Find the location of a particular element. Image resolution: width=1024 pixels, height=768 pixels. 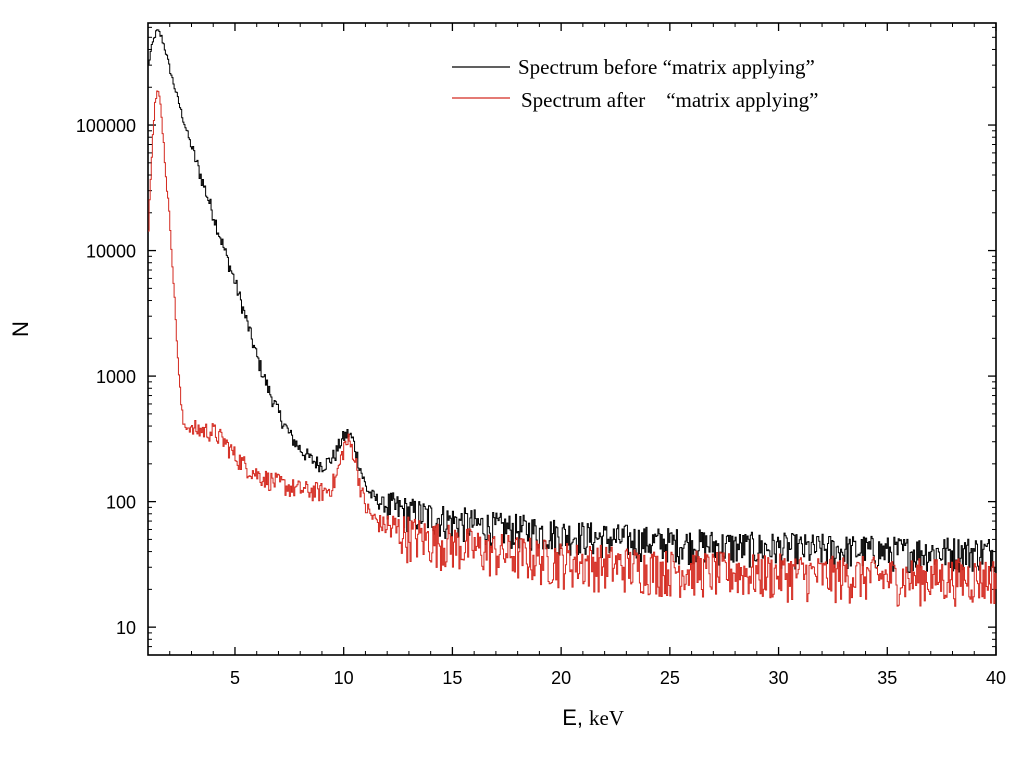

x-tick-label: 5 is located at coordinates (235, 678).